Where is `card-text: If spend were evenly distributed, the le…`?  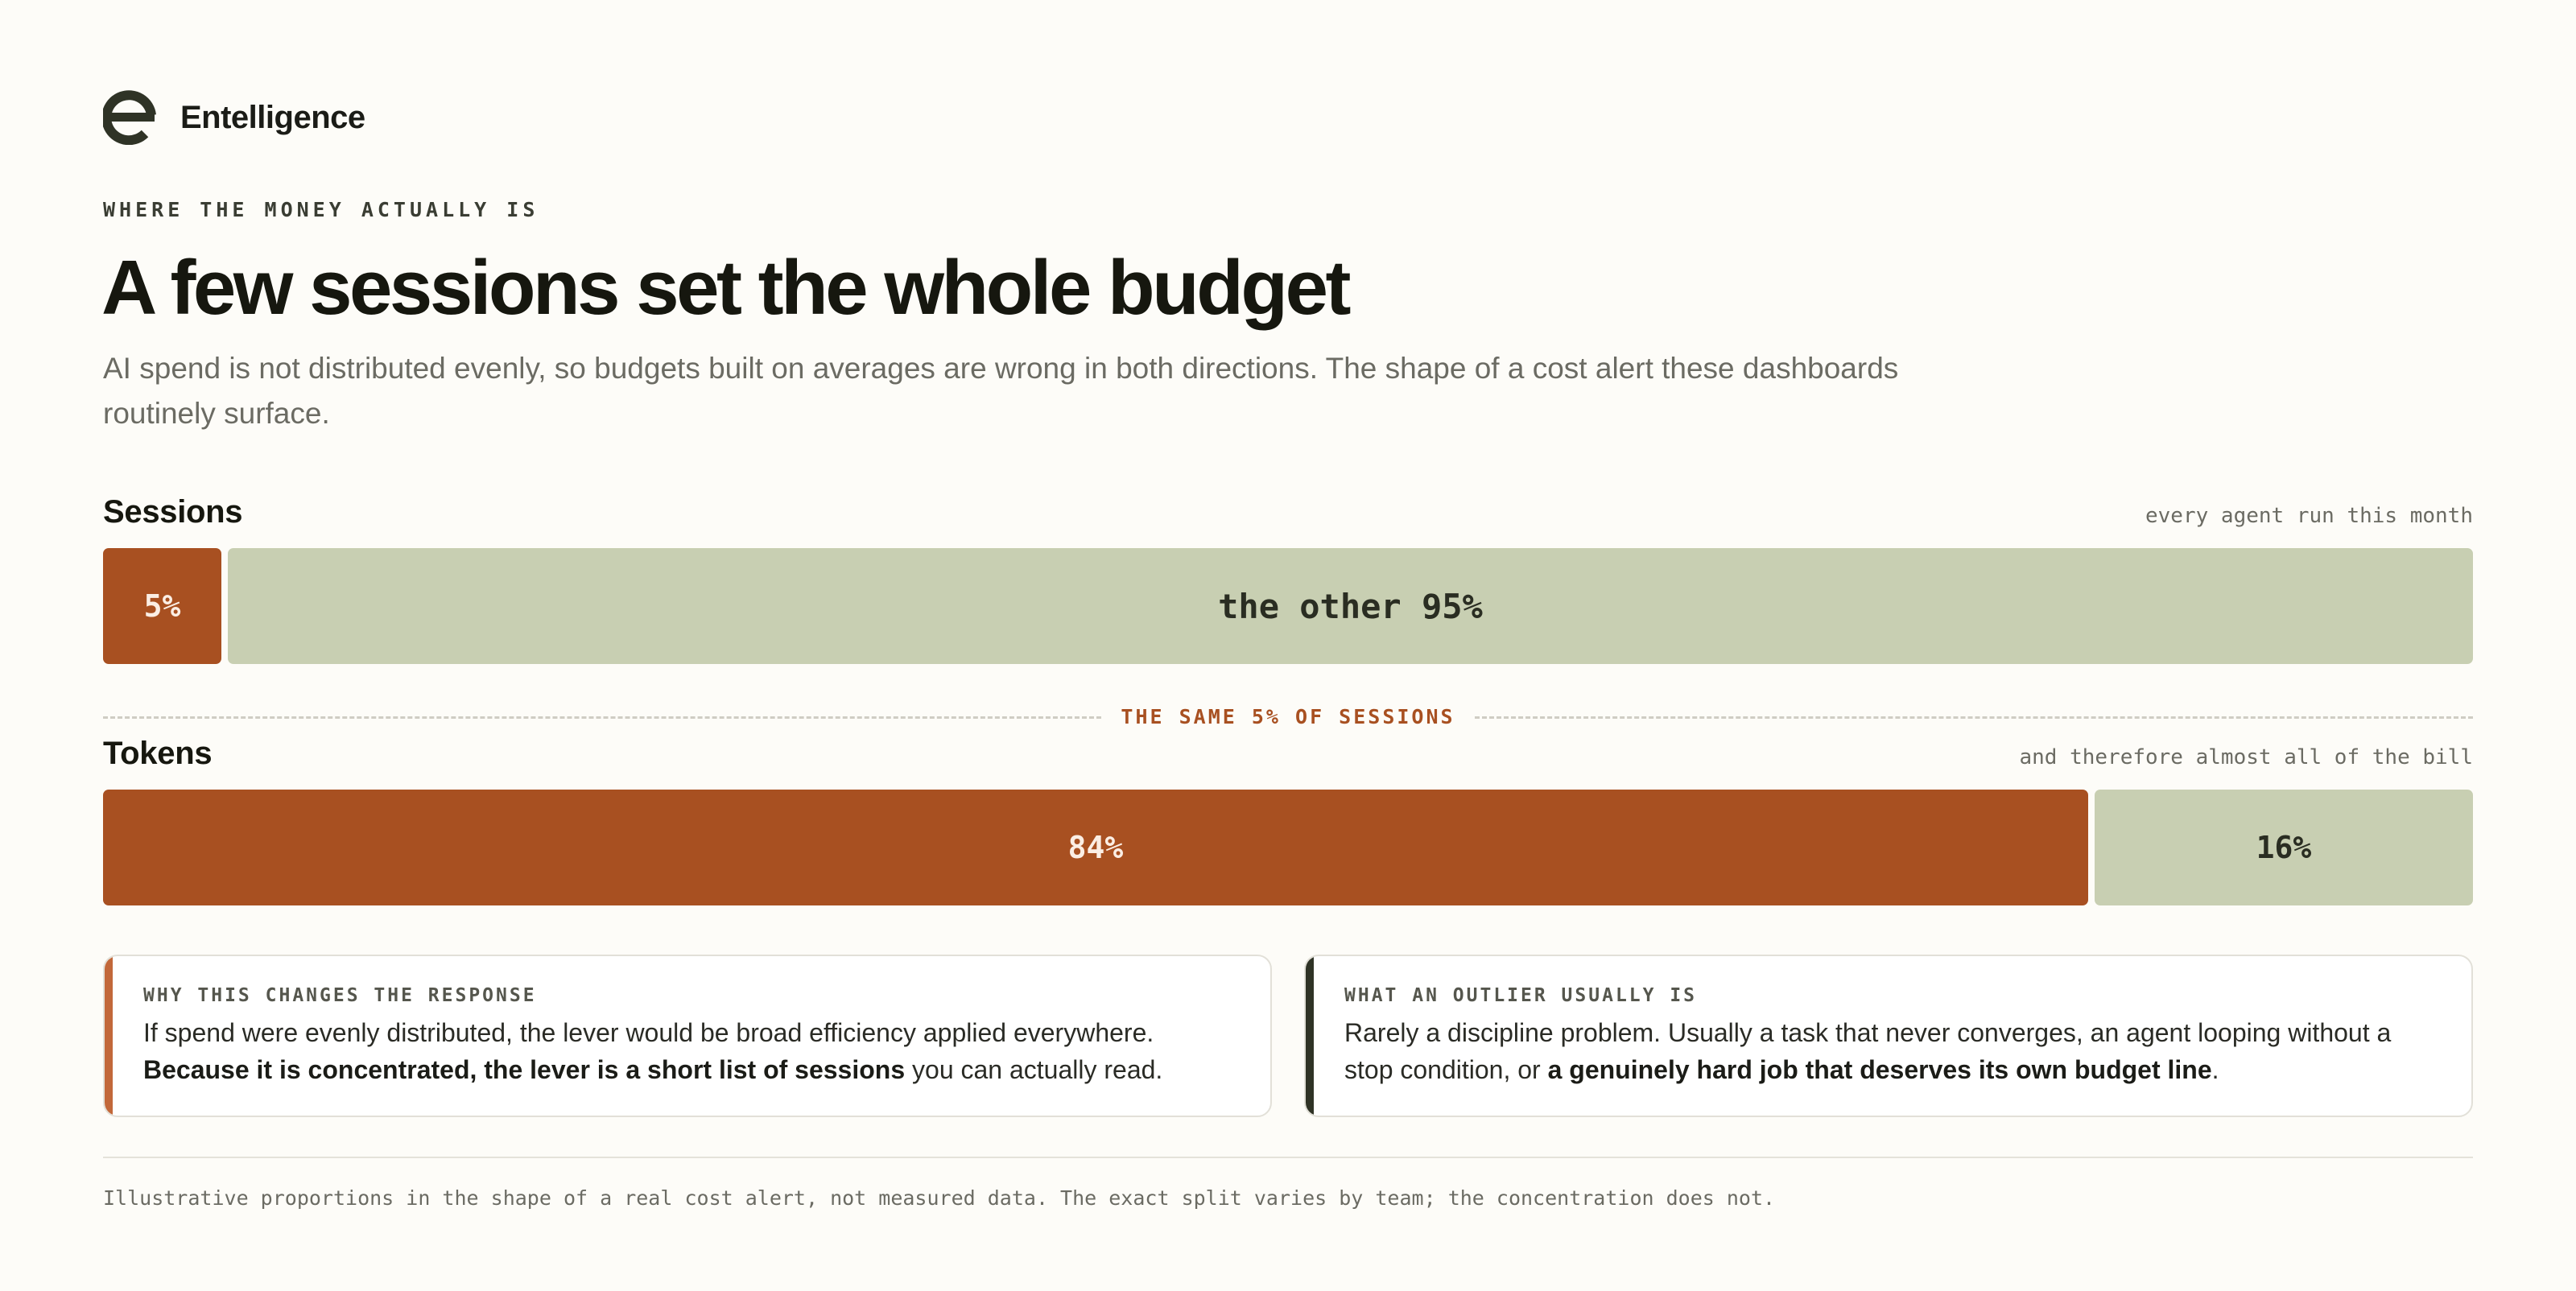
card-text: If spend were evenly distributed, the le… is located at coordinates (648, 1032).